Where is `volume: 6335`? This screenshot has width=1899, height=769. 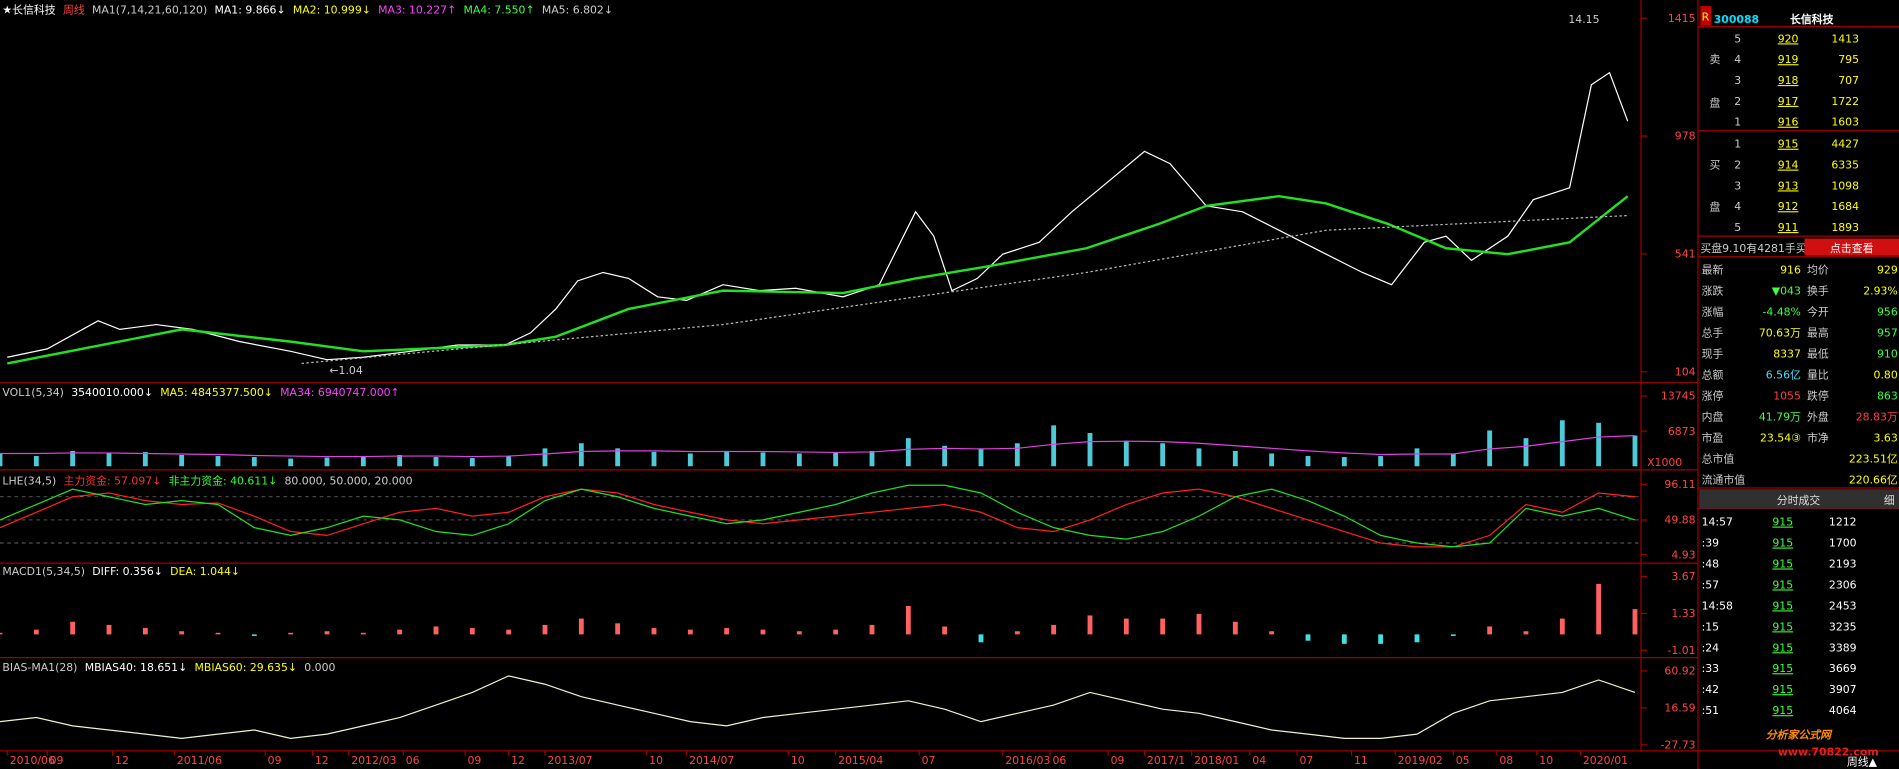
volume: 6335 is located at coordinates (1845, 165).